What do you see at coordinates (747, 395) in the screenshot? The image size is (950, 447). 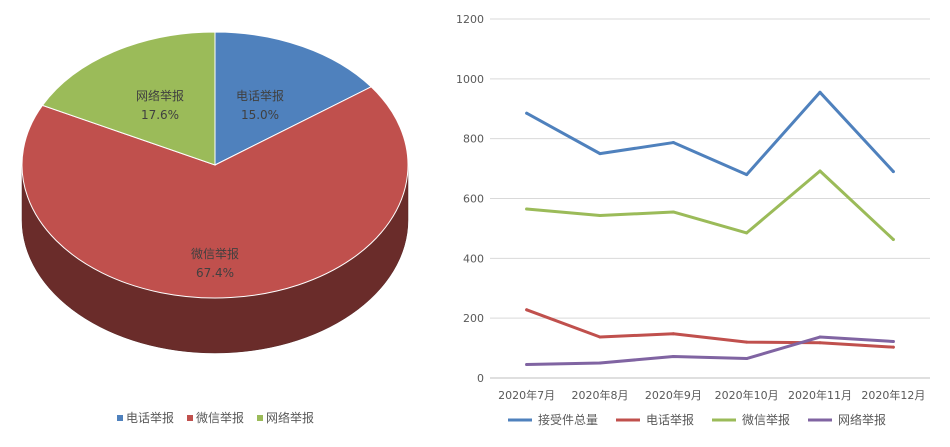 I see `x-tick-label: 2020年10月` at bounding box center [747, 395].